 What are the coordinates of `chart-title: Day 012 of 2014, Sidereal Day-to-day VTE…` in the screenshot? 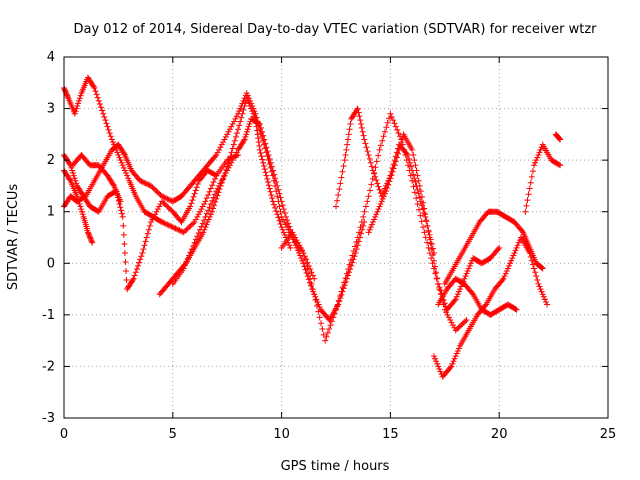 It's located at (335, 29).